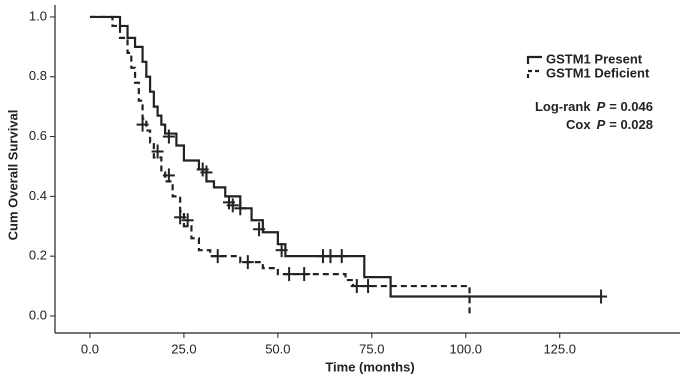  I want to click on x-tick-label: 125.0, so click(559, 348).